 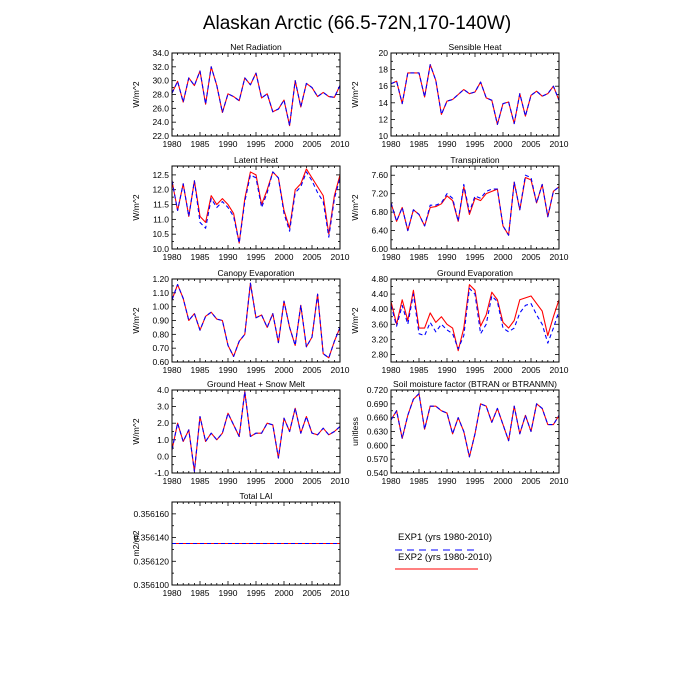 What do you see at coordinates (378, 404) in the screenshot?
I see `y-tick-label: 0.690` at bounding box center [378, 404].